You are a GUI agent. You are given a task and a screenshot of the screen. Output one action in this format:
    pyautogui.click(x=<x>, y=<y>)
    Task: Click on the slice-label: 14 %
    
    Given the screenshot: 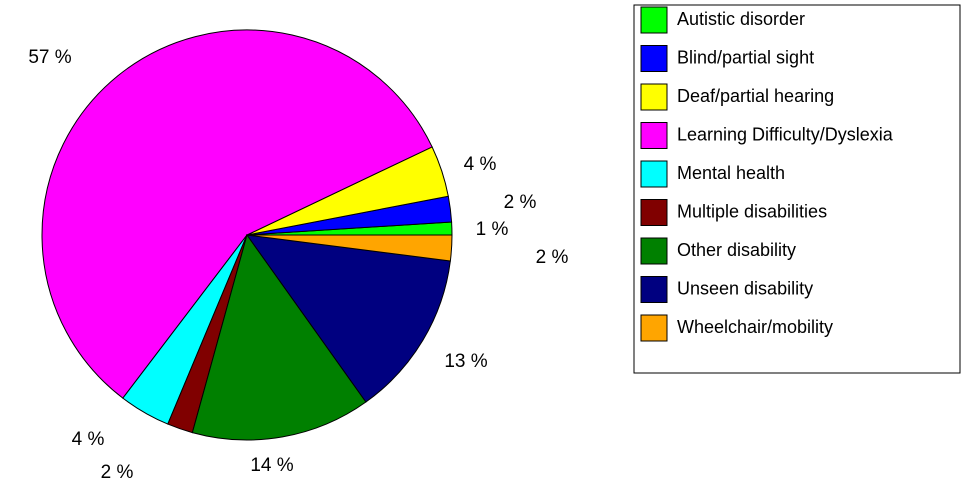 What is the action you would take?
    pyautogui.click(x=271, y=465)
    